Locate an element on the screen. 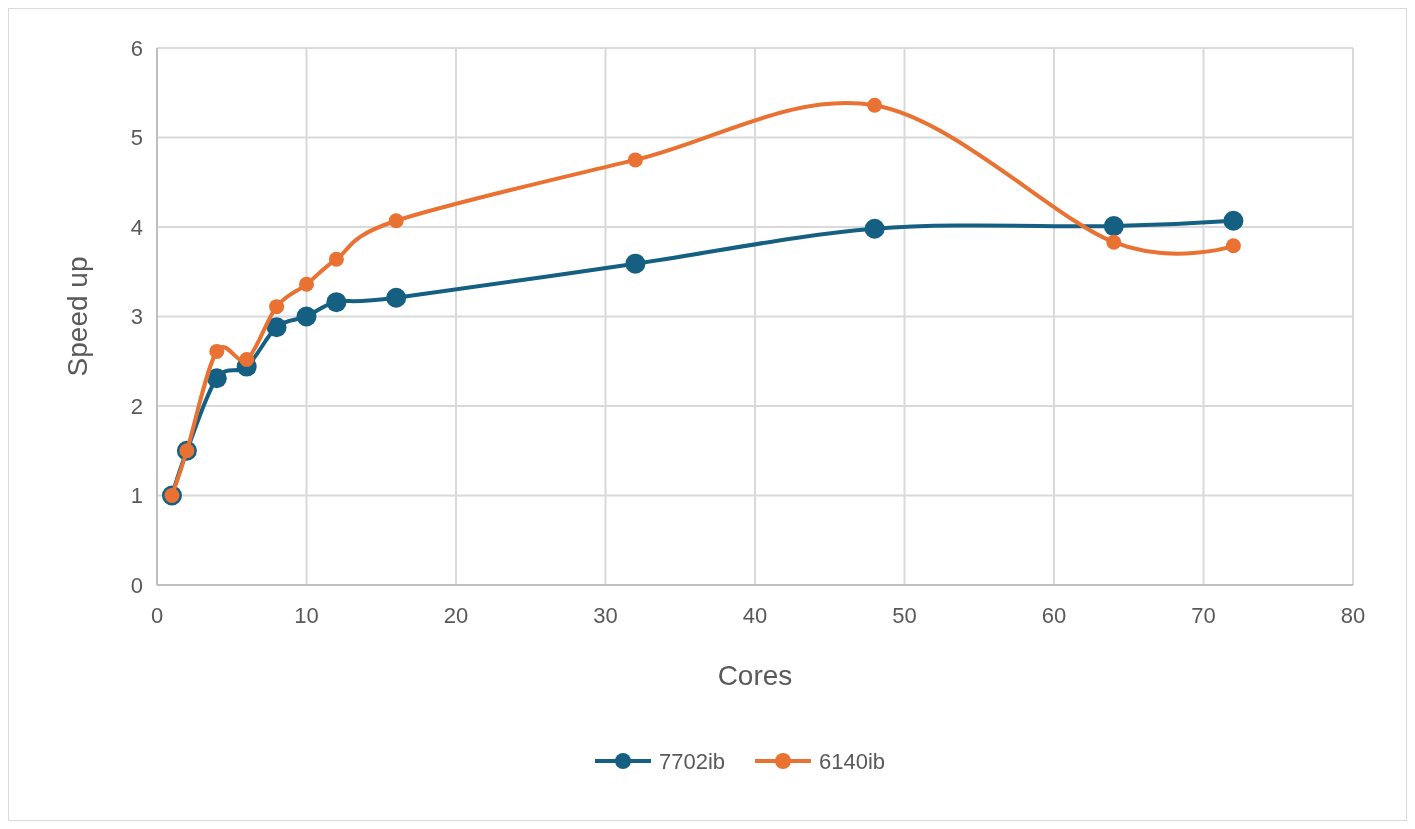  x-axis-title: Cores is located at coordinates (755, 675).